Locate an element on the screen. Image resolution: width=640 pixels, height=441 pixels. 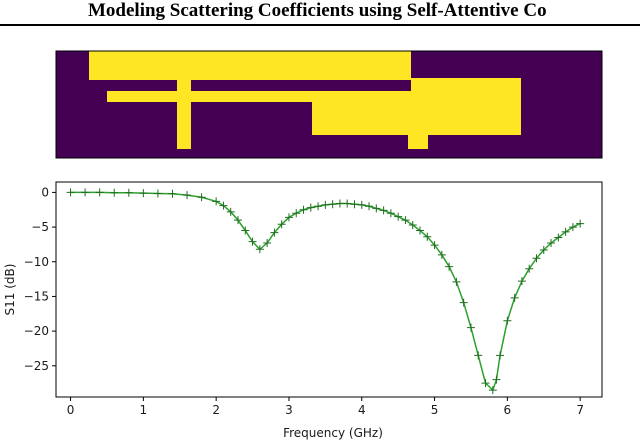
header-rule is located at coordinates (320, 25).